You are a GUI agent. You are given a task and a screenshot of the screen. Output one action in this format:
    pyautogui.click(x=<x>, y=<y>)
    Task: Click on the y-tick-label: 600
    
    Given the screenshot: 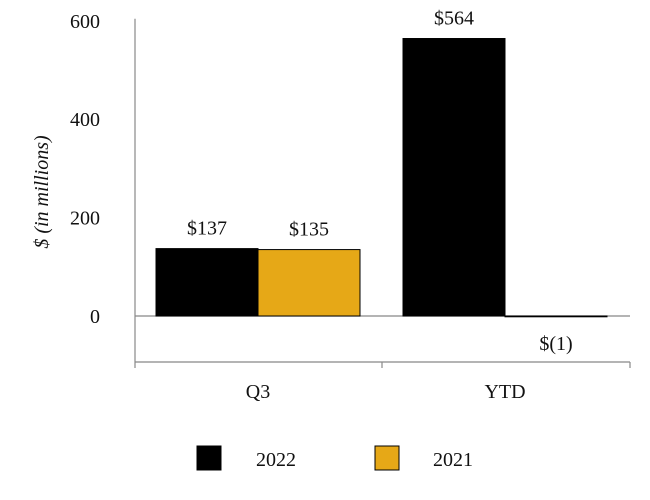 What is the action you would take?
    pyautogui.click(x=85, y=22)
    